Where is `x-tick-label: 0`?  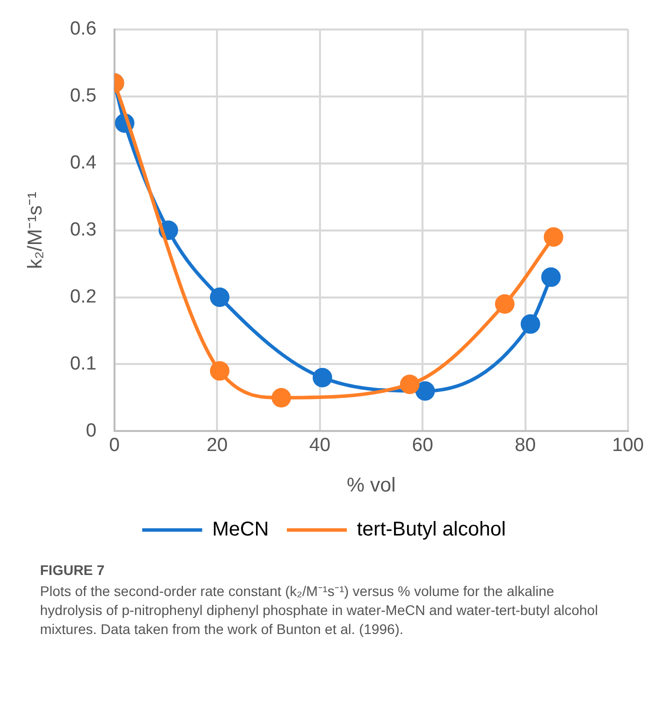
x-tick-label: 0 is located at coordinates (114, 445).